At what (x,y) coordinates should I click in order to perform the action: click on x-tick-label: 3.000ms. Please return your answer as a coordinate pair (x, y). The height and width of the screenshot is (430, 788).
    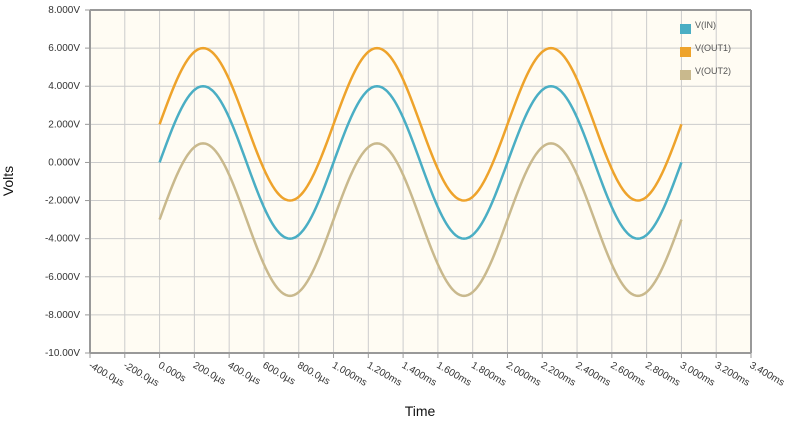
    Looking at the image, I should click on (697, 374).